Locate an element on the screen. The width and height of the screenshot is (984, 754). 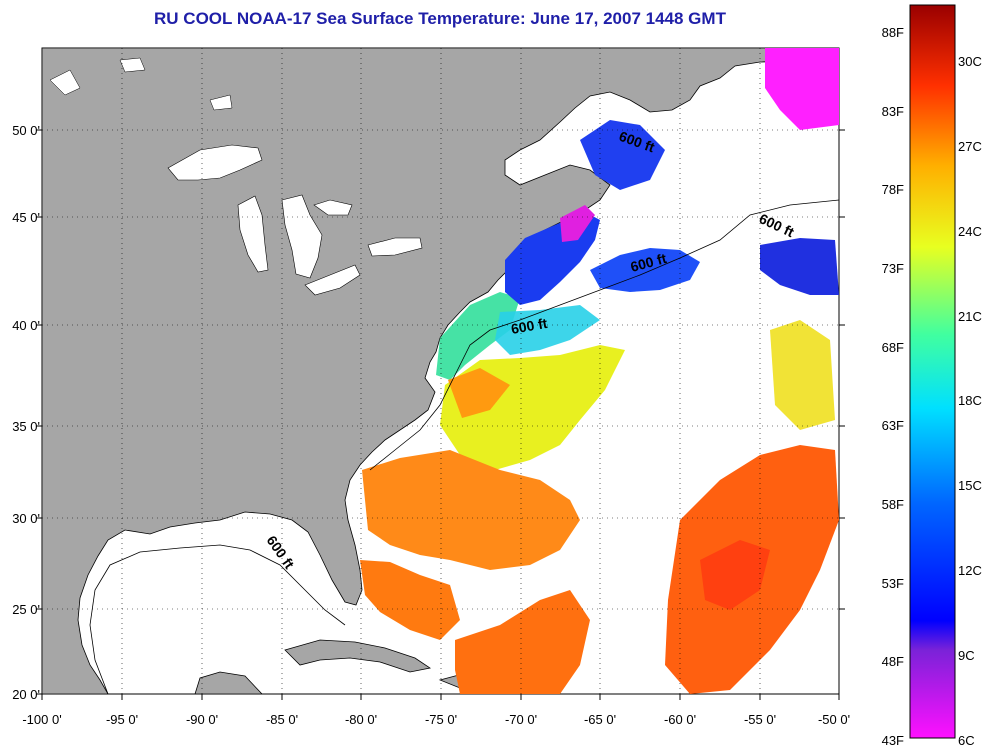
sst-labrador-blue is located at coordinates (622, 155).